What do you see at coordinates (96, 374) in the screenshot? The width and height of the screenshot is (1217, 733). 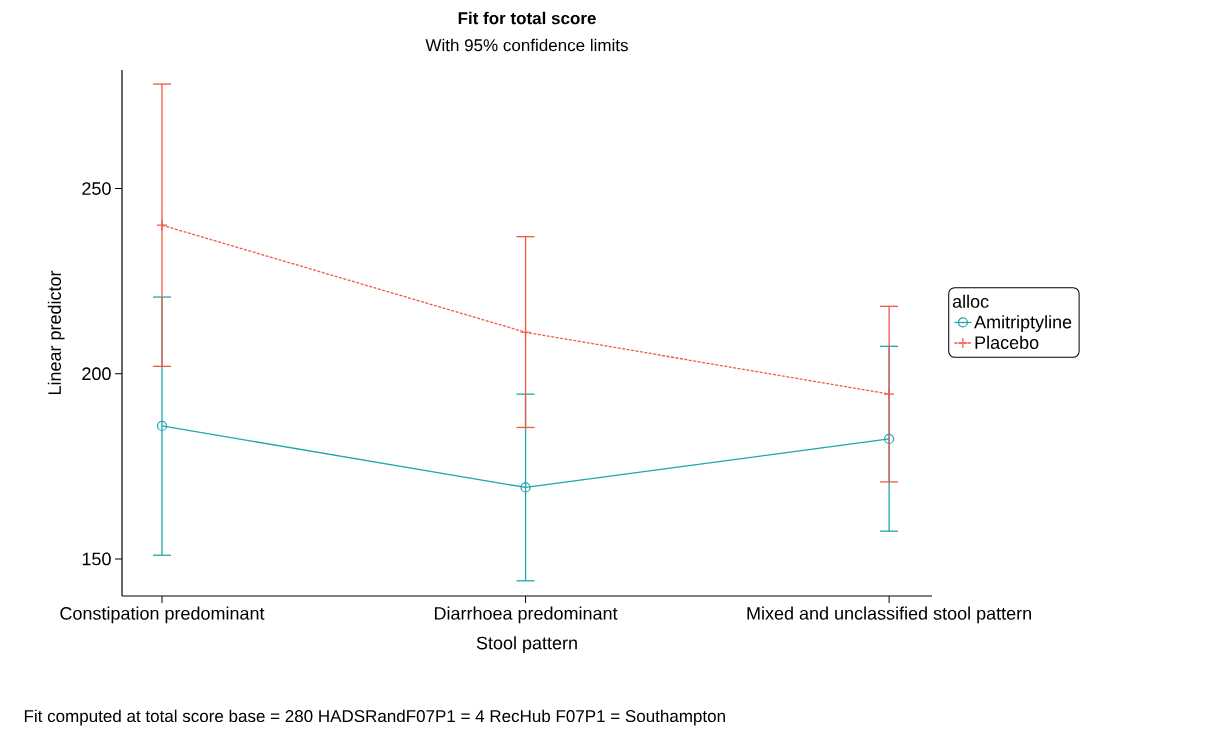 I see `y-tick-label: 200` at bounding box center [96, 374].